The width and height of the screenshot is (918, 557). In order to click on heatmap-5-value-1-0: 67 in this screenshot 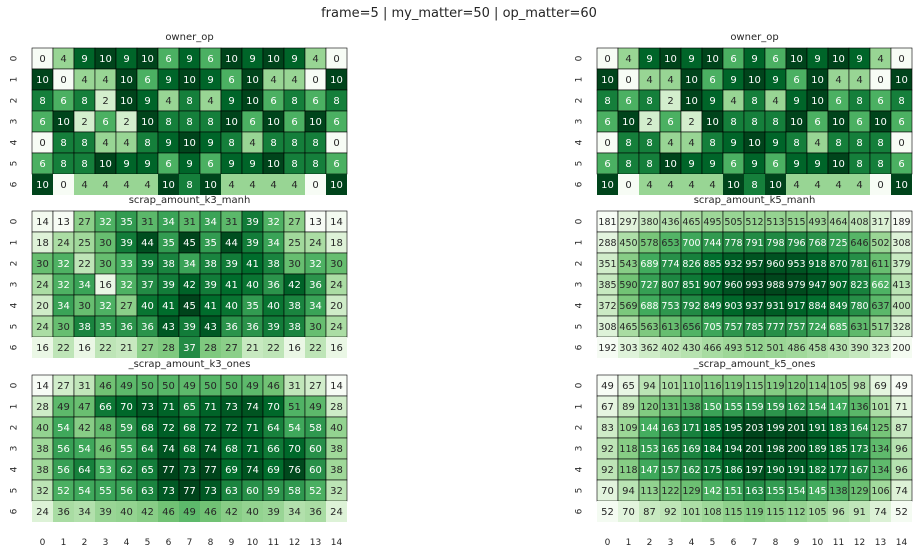, I will do `click(607, 407)`.